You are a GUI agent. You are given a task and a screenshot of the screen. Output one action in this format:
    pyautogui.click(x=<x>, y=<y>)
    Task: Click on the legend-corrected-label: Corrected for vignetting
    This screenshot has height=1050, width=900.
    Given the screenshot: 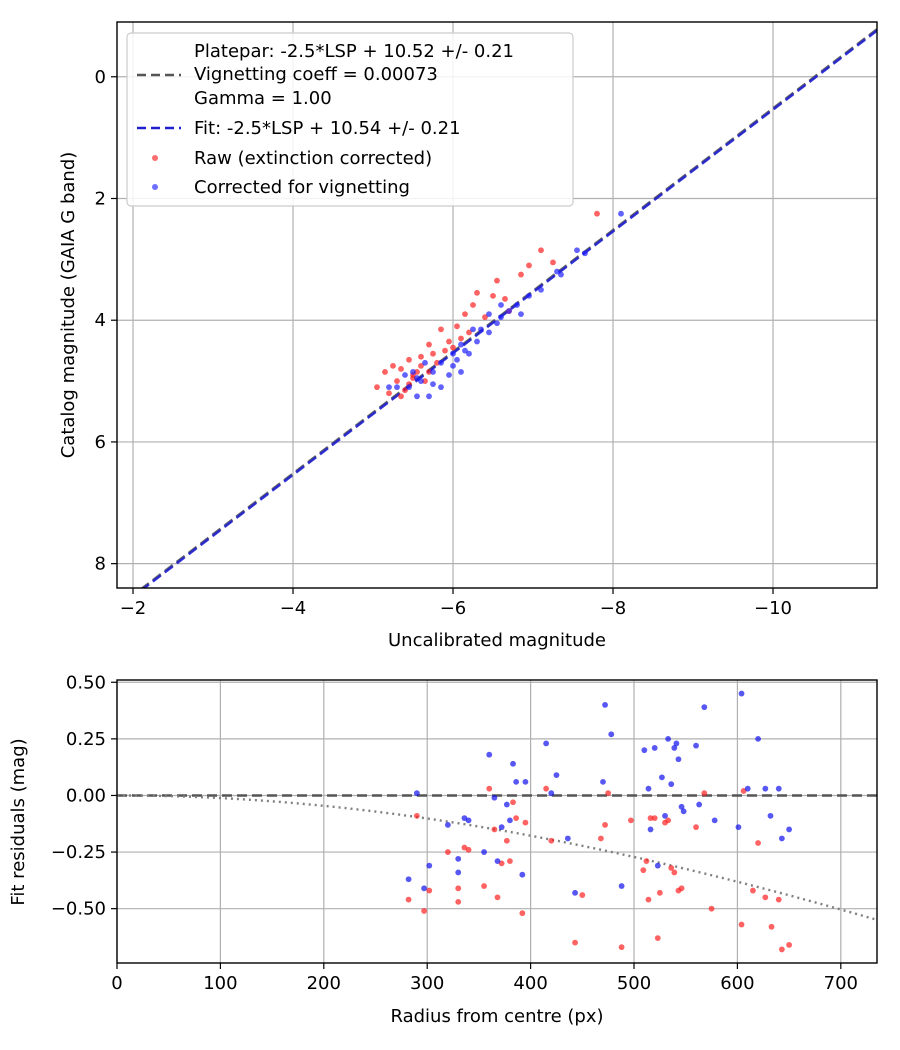 What is the action you would take?
    pyautogui.click(x=302, y=187)
    